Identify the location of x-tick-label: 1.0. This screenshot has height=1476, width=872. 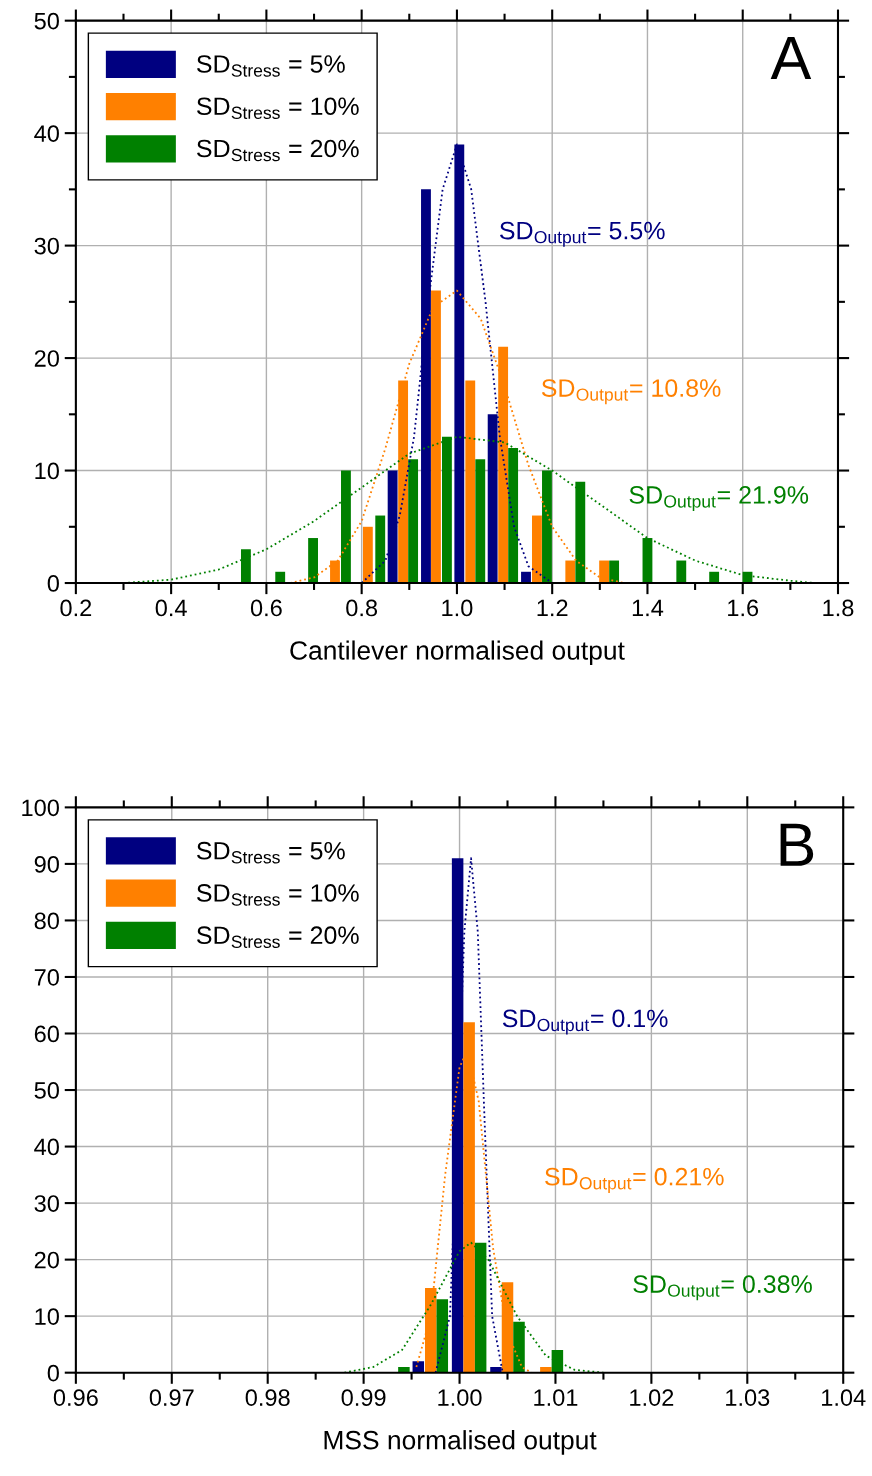
(457, 608).